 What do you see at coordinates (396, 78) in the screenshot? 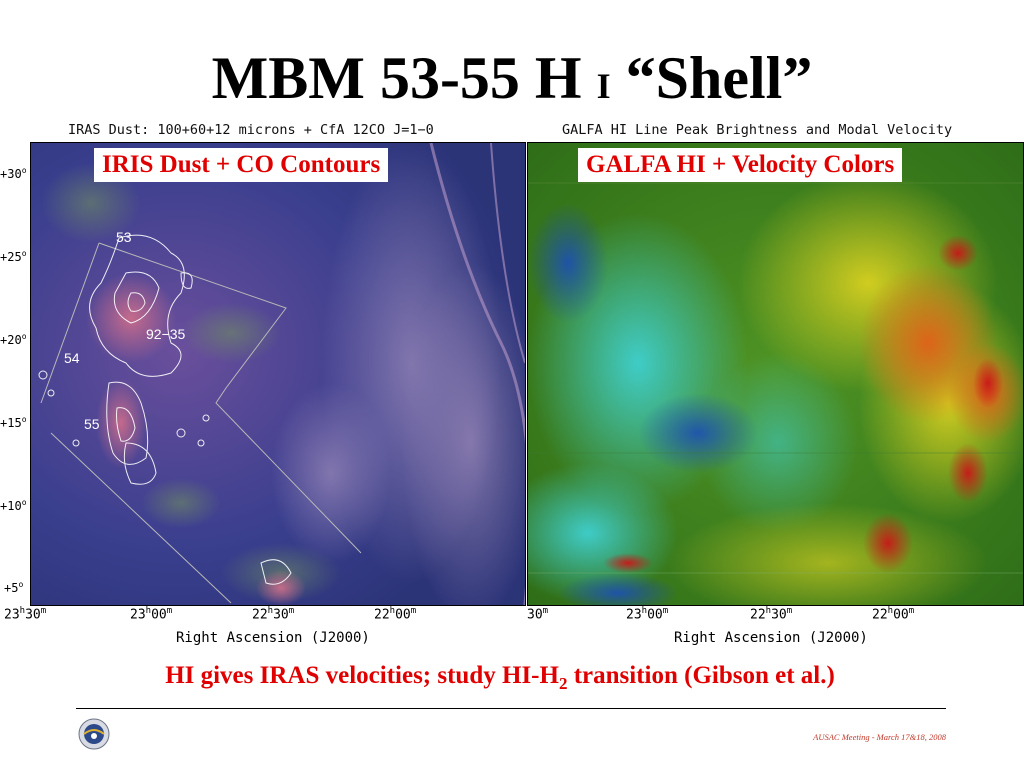
I see `title-main: MBM 53-55 H` at bounding box center [396, 78].